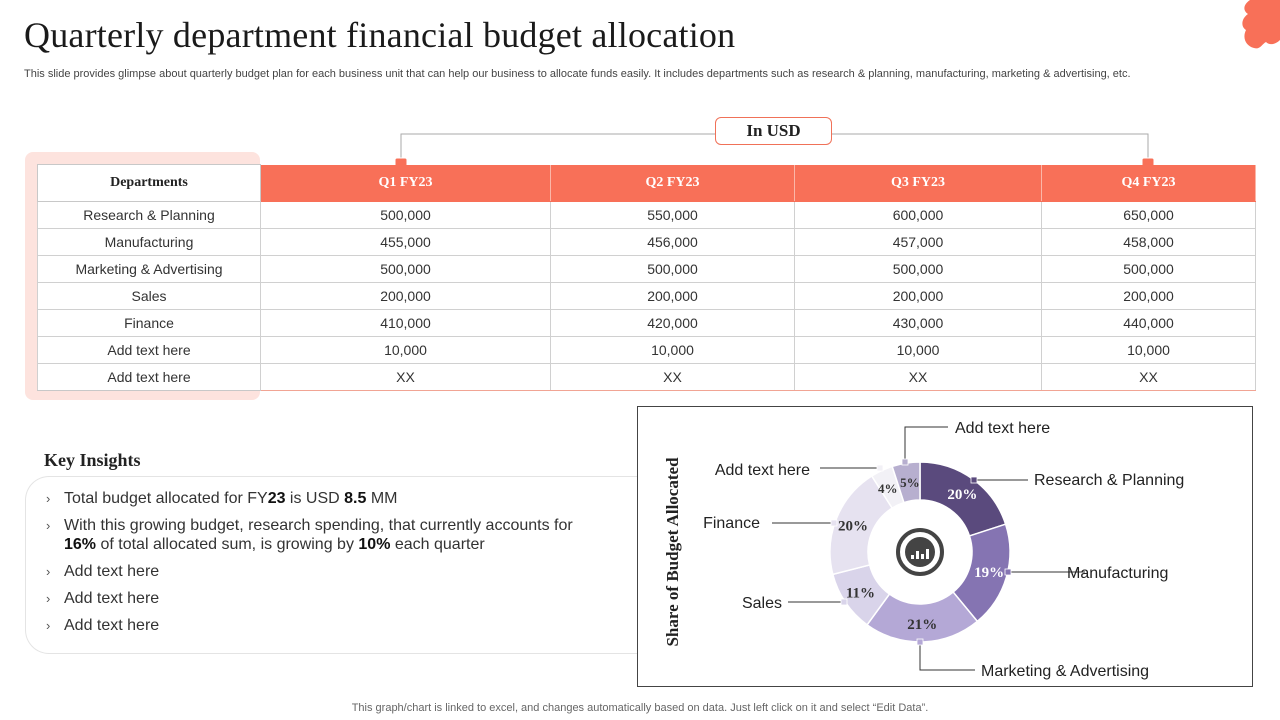  Describe the element at coordinates (672, 183) in the screenshot. I see `header-quarter: Q2 FY23` at that location.